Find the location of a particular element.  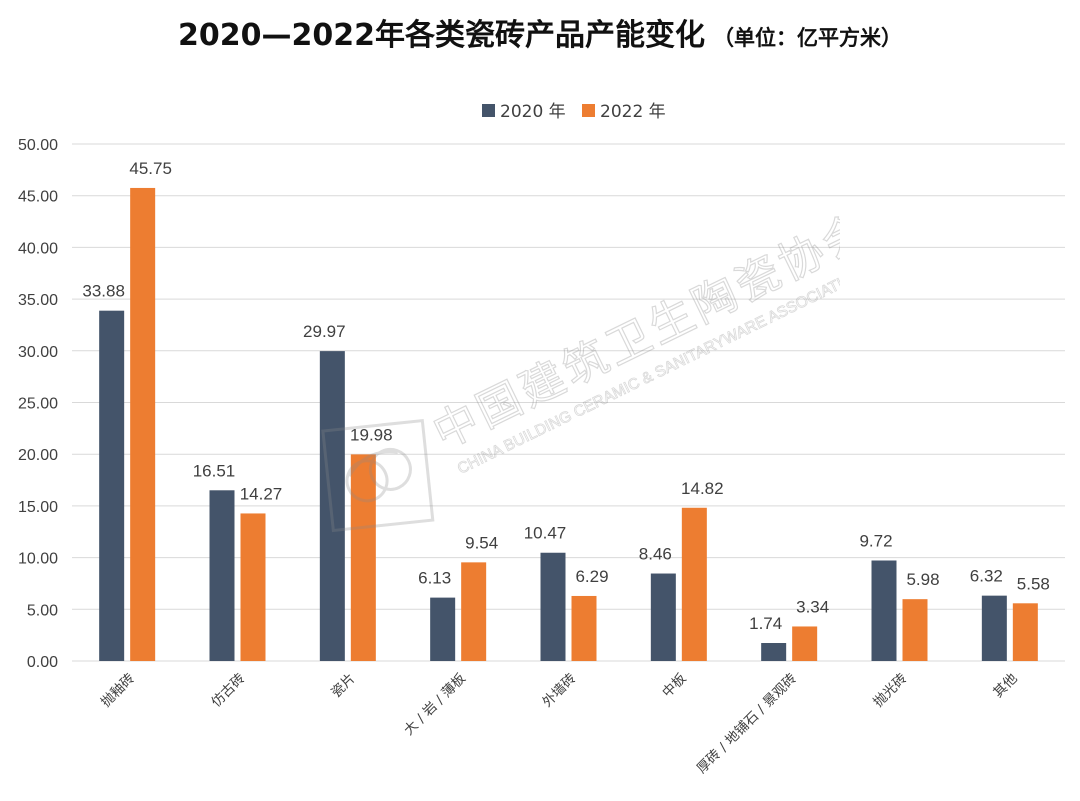

y-tick-label: 20.00 is located at coordinates (38, 455).